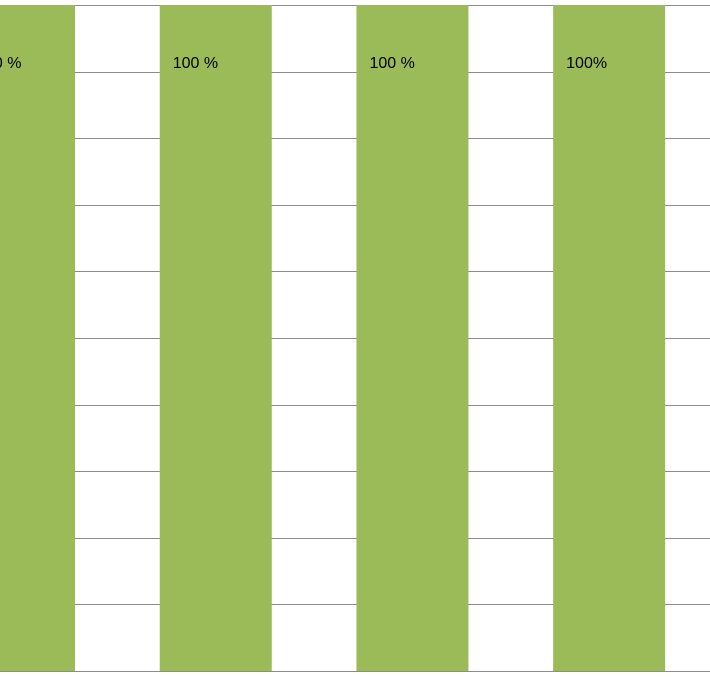  What do you see at coordinates (586, 63) in the screenshot?
I see `value-label: 100%` at bounding box center [586, 63].